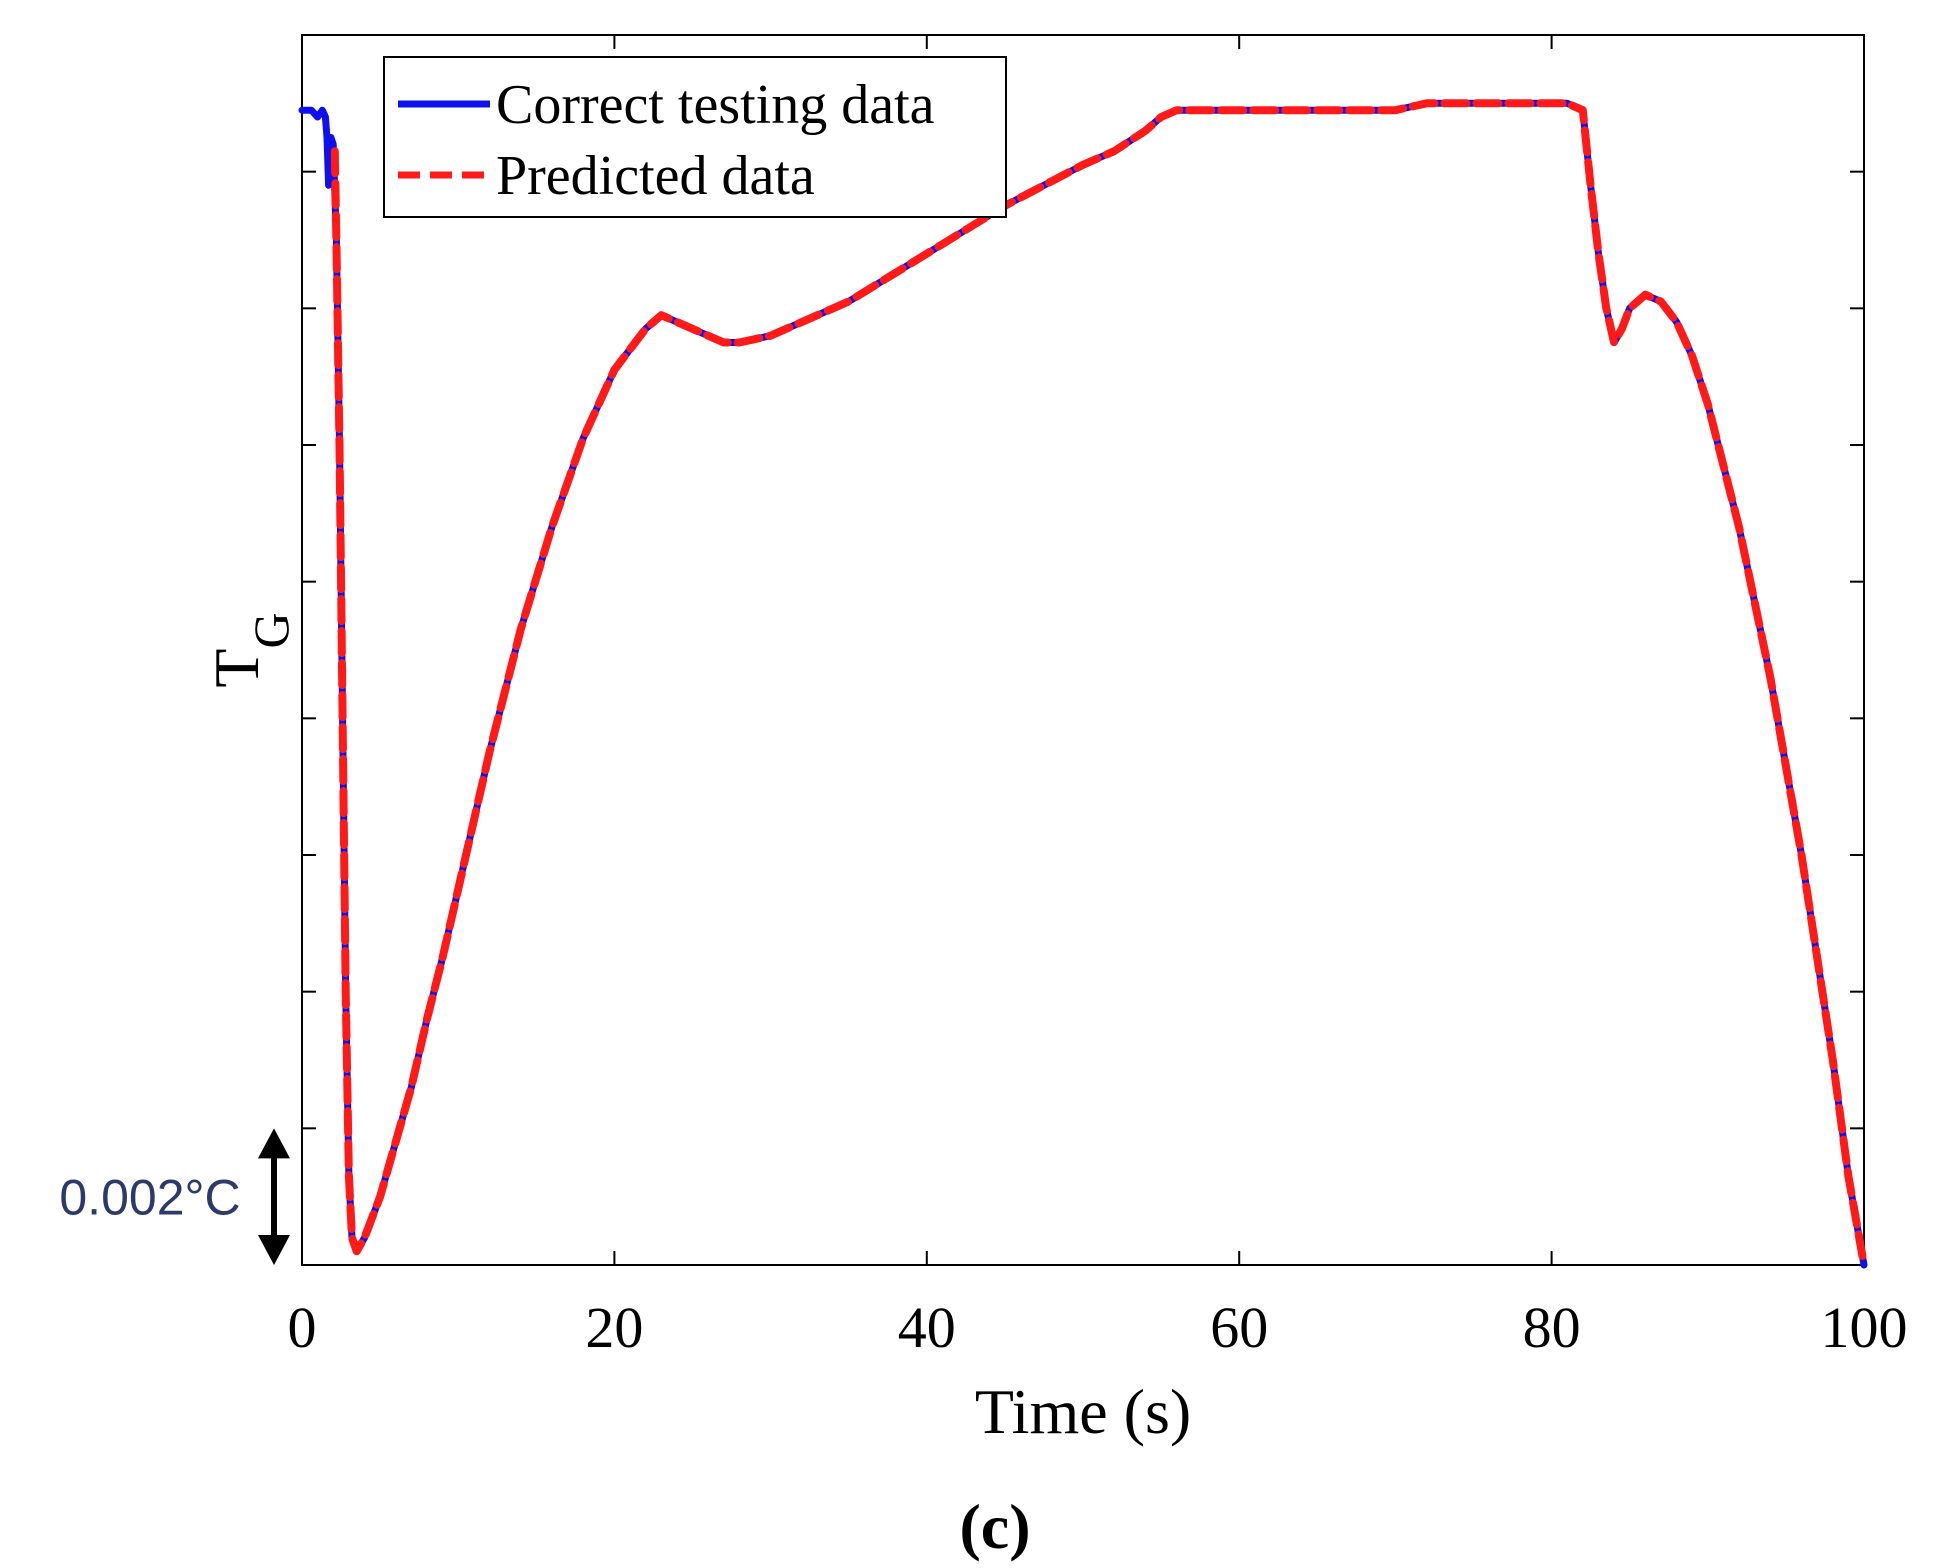 This screenshot has height=1568, width=1936. What do you see at coordinates (1239, 1327) in the screenshot?
I see `x-tick-label: 60` at bounding box center [1239, 1327].